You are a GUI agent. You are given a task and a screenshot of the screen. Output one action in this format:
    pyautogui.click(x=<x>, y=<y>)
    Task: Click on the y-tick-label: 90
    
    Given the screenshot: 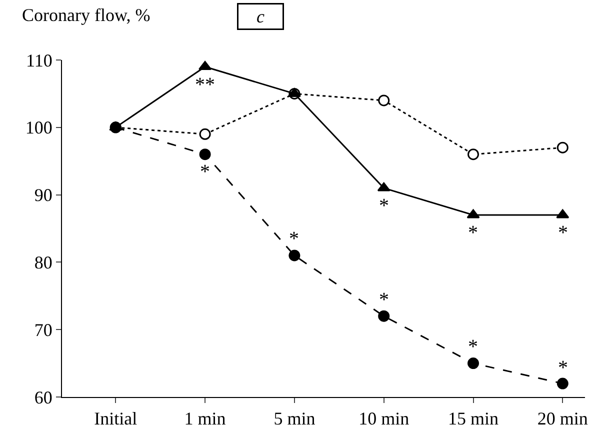 What is the action you would take?
    pyautogui.click(x=43, y=195)
    